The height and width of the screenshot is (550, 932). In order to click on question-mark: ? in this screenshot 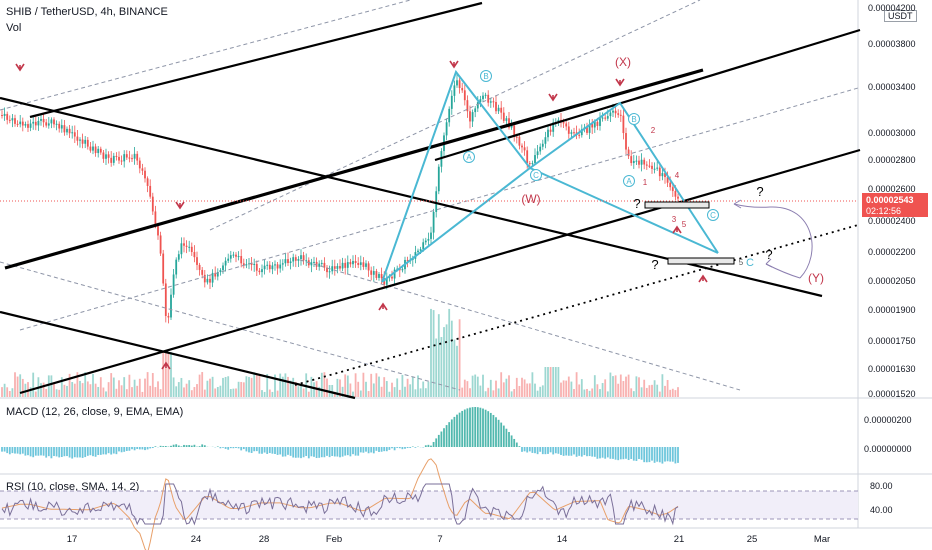, I will do `click(768, 254)`.